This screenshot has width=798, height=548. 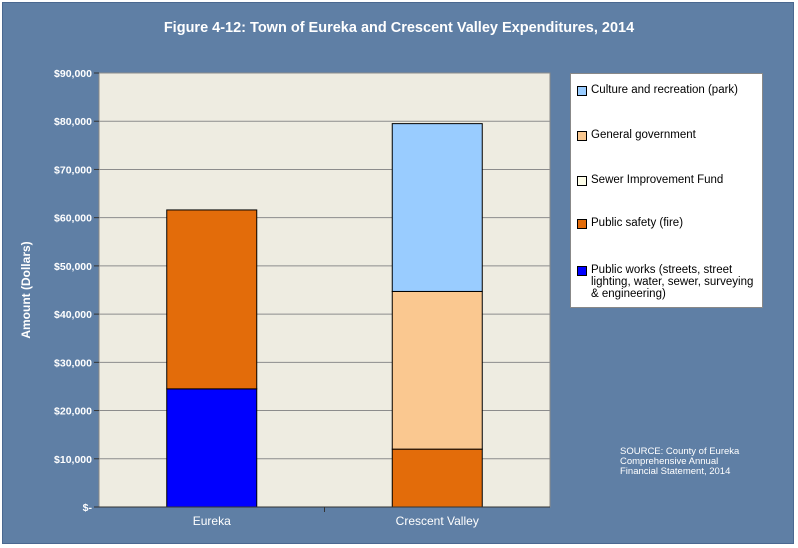 I want to click on y-tick-label: $20,000, so click(x=73, y=412).